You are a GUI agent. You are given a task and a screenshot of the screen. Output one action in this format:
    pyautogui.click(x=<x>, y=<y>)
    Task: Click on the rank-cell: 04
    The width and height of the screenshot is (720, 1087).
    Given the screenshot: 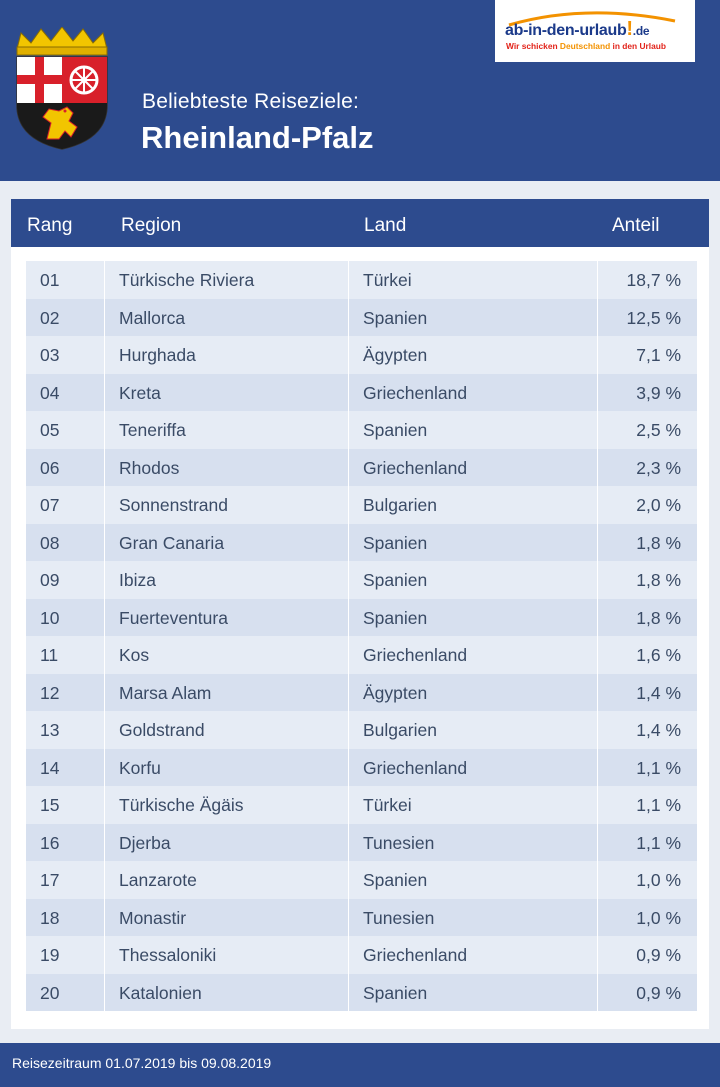 What is the action you would take?
    pyautogui.click(x=50, y=392)
    